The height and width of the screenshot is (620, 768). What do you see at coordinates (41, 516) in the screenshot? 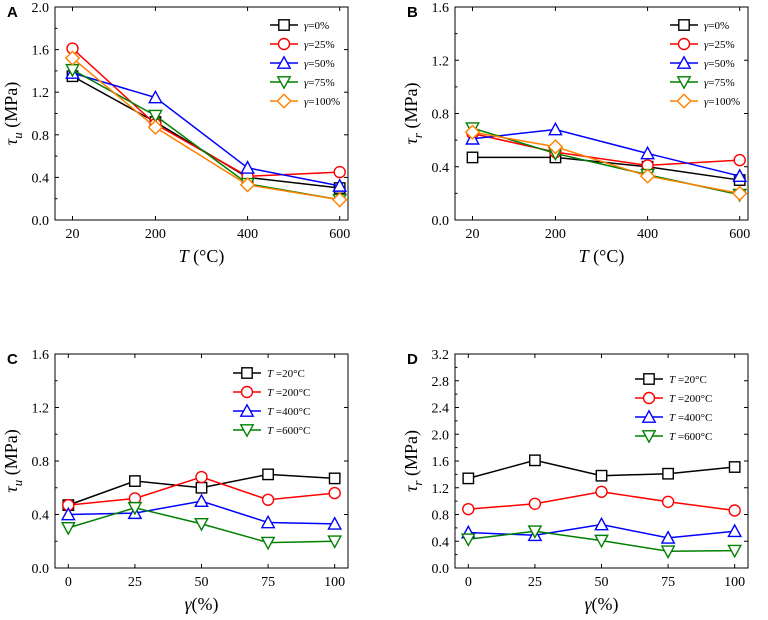
I see `y-tick-label: 0.4` at bounding box center [41, 516].